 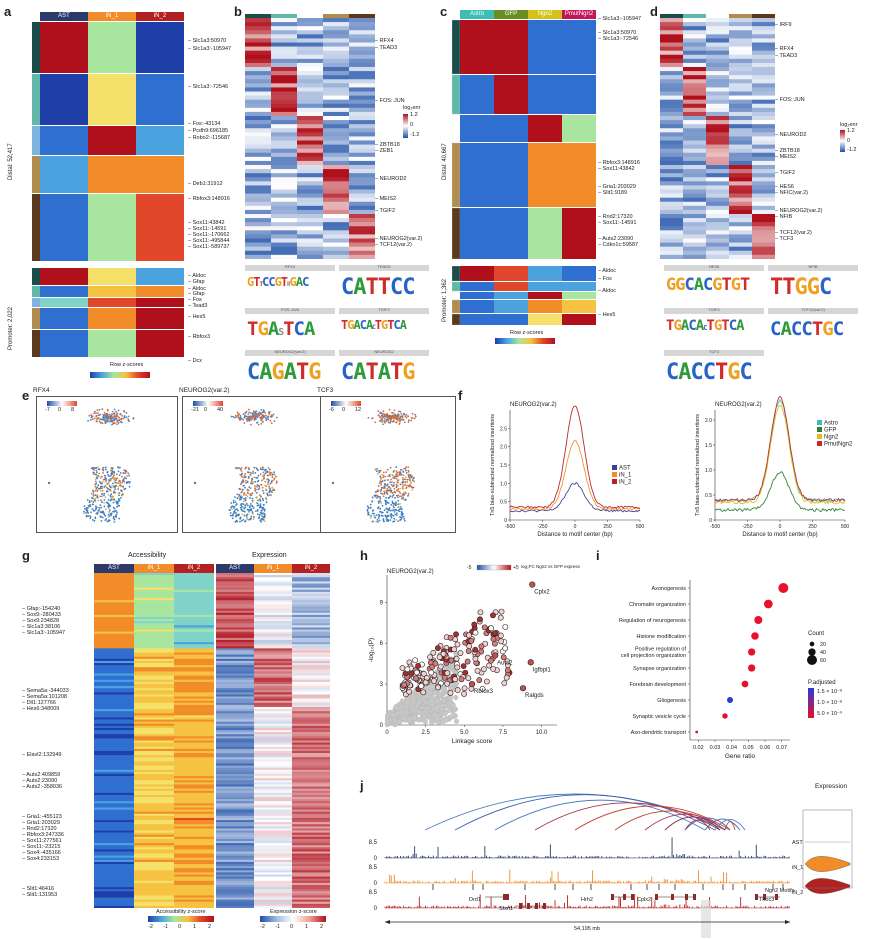 I want to click on heatmap-block, so click(x=579, y=273).